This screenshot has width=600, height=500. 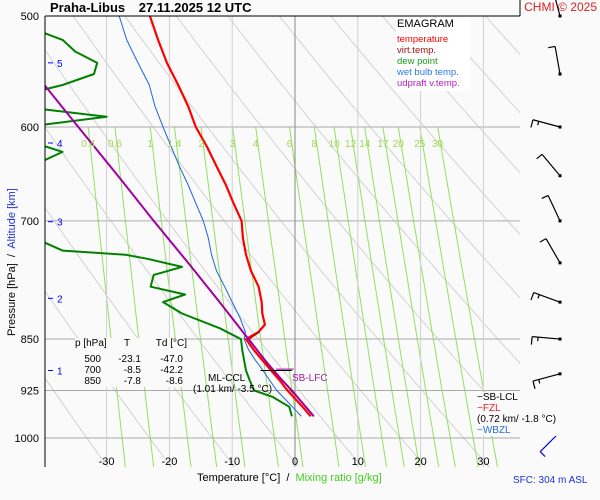 What do you see at coordinates (107, 462) in the screenshot?
I see `x-tick-label: -30` at bounding box center [107, 462].